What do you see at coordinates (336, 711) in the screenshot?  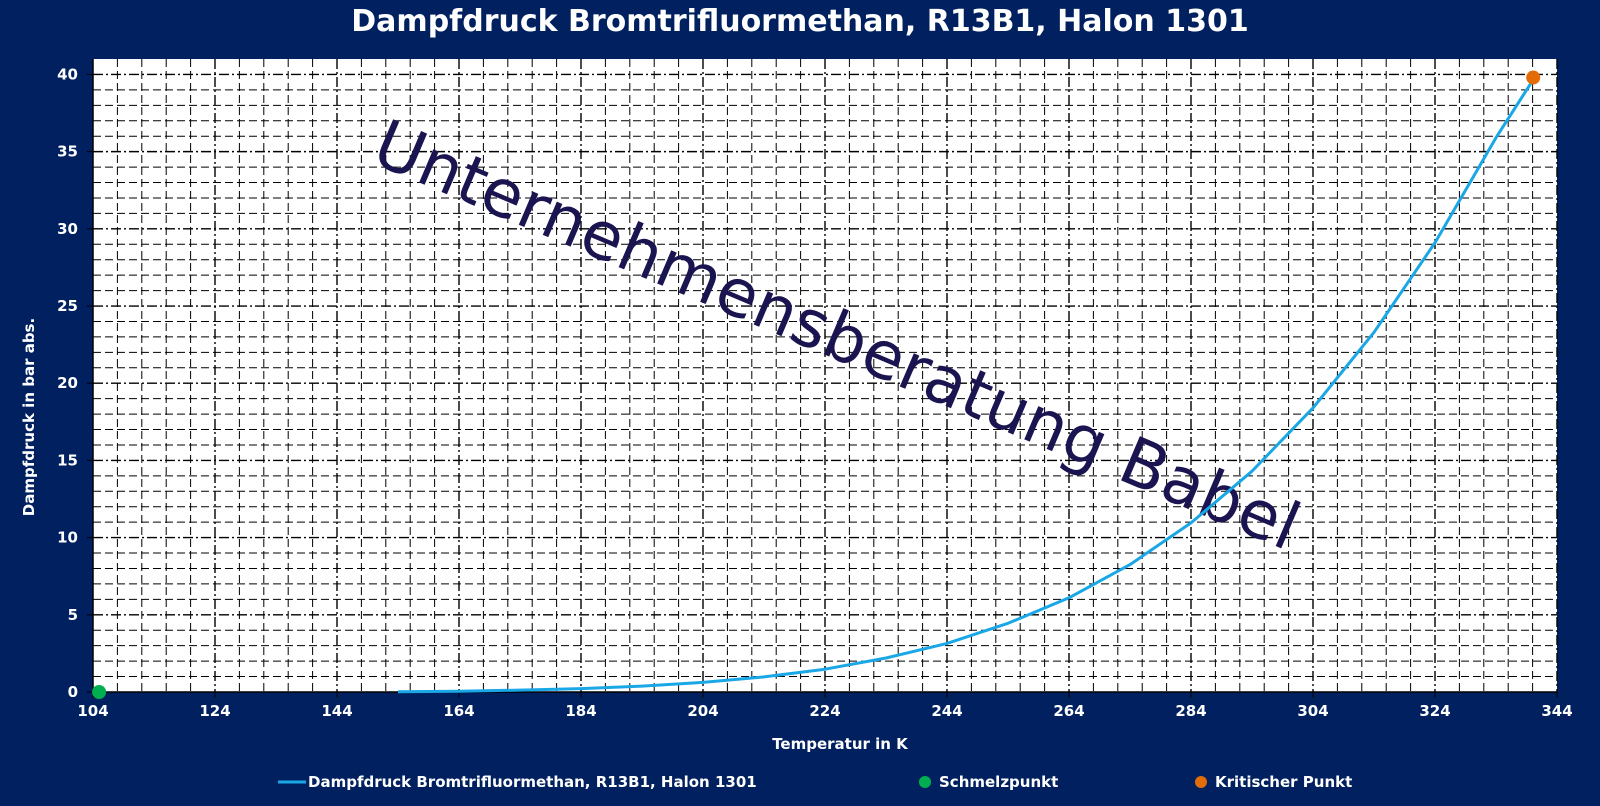 I see `x-tick-label: 144` at bounding box center [336, 711].